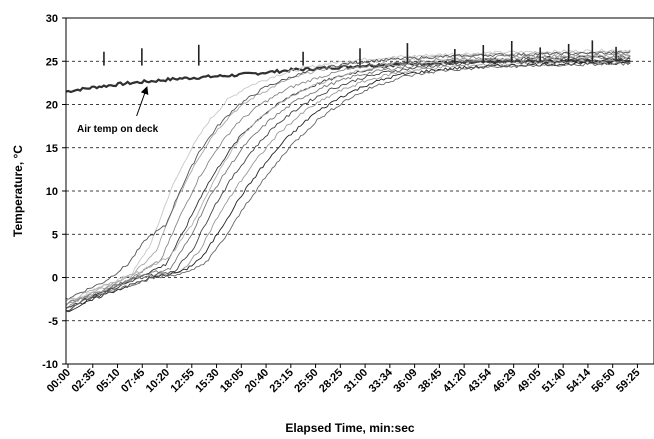 This screenshot has width=654, height=439. I want to click on y-tick-label: 10, so click(52, 192).